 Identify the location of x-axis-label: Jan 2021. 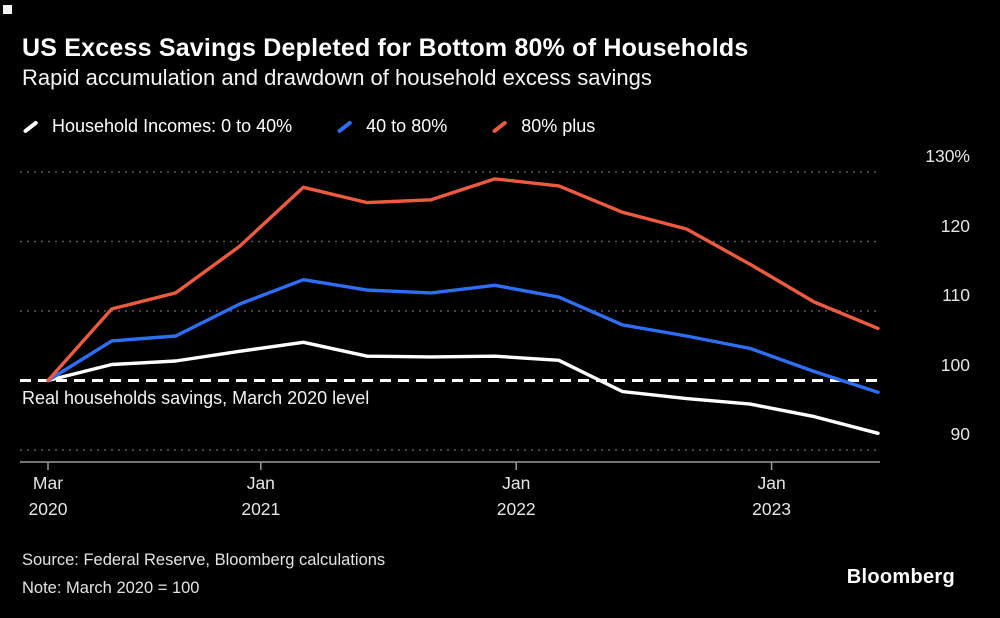
(261, 496).